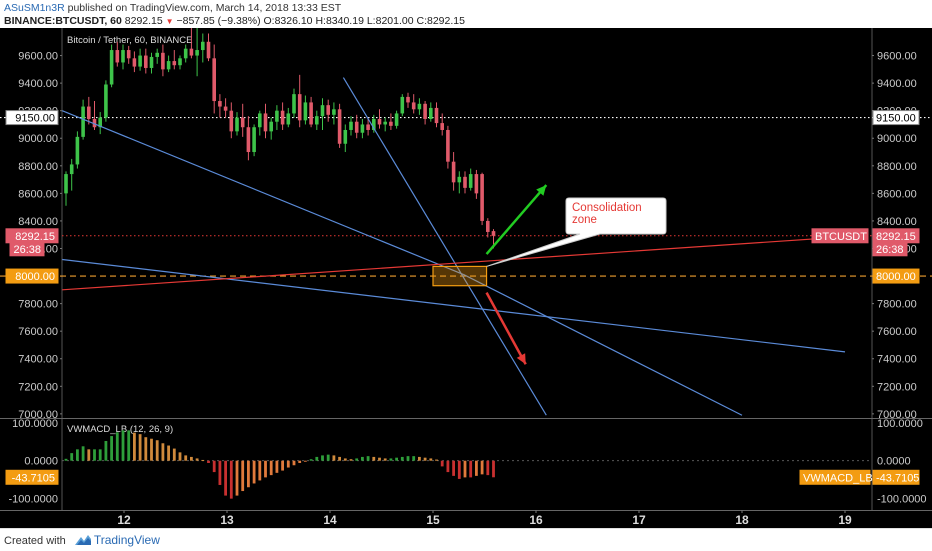 The image size is (932, 551). What do you see at coordinates (845, 520) in the screenshot?
I see `time-tick-label: 19` at bounding box center [845, 520].